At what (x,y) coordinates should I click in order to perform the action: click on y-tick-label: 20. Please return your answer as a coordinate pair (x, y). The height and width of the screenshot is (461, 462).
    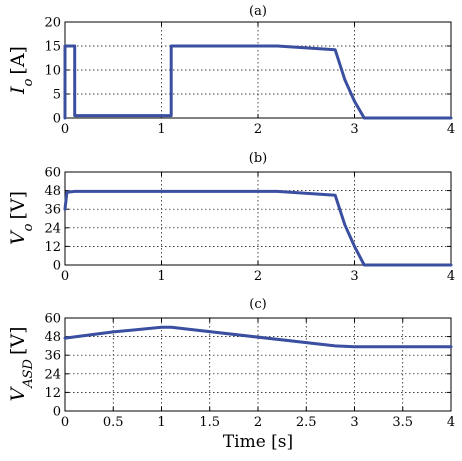
    Looking at the image, I should click on (52, 23).